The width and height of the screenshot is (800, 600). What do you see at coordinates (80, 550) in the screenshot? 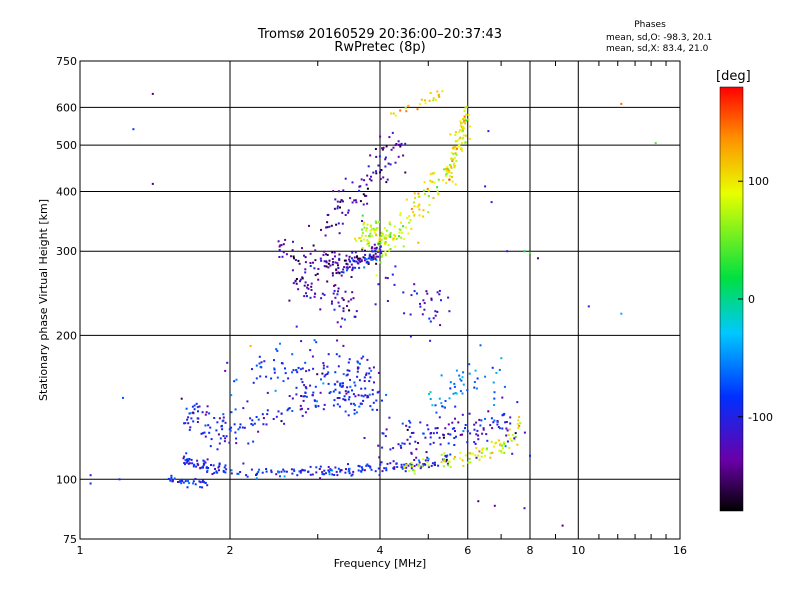
I see `x-tick-label: 1` at bounding box center [80, 550].